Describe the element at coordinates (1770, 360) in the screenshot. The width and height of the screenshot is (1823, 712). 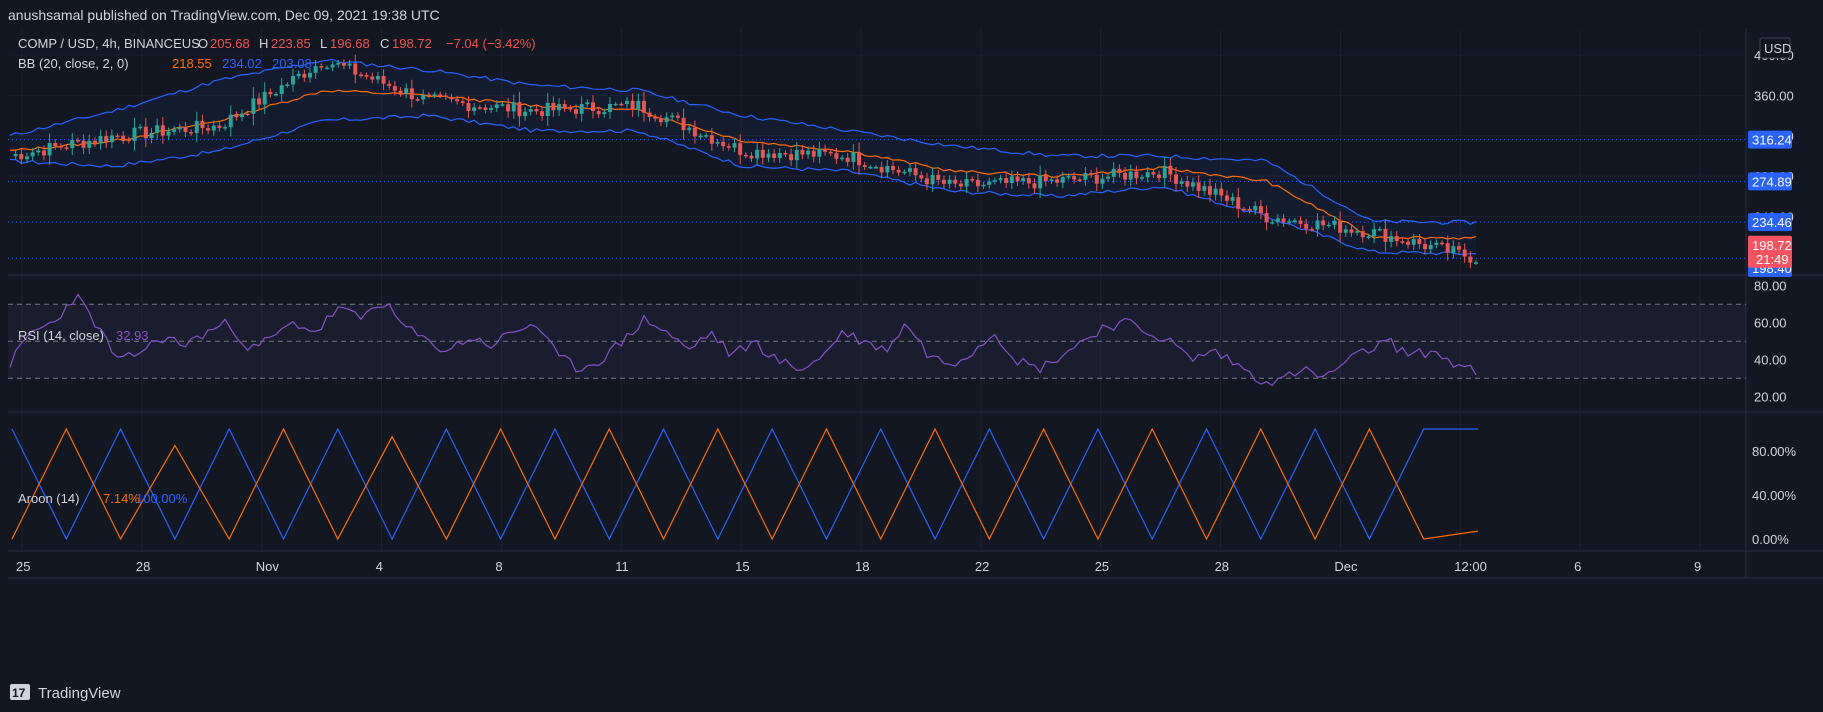
I see `rsi-tick-label: 40.00` at that location.